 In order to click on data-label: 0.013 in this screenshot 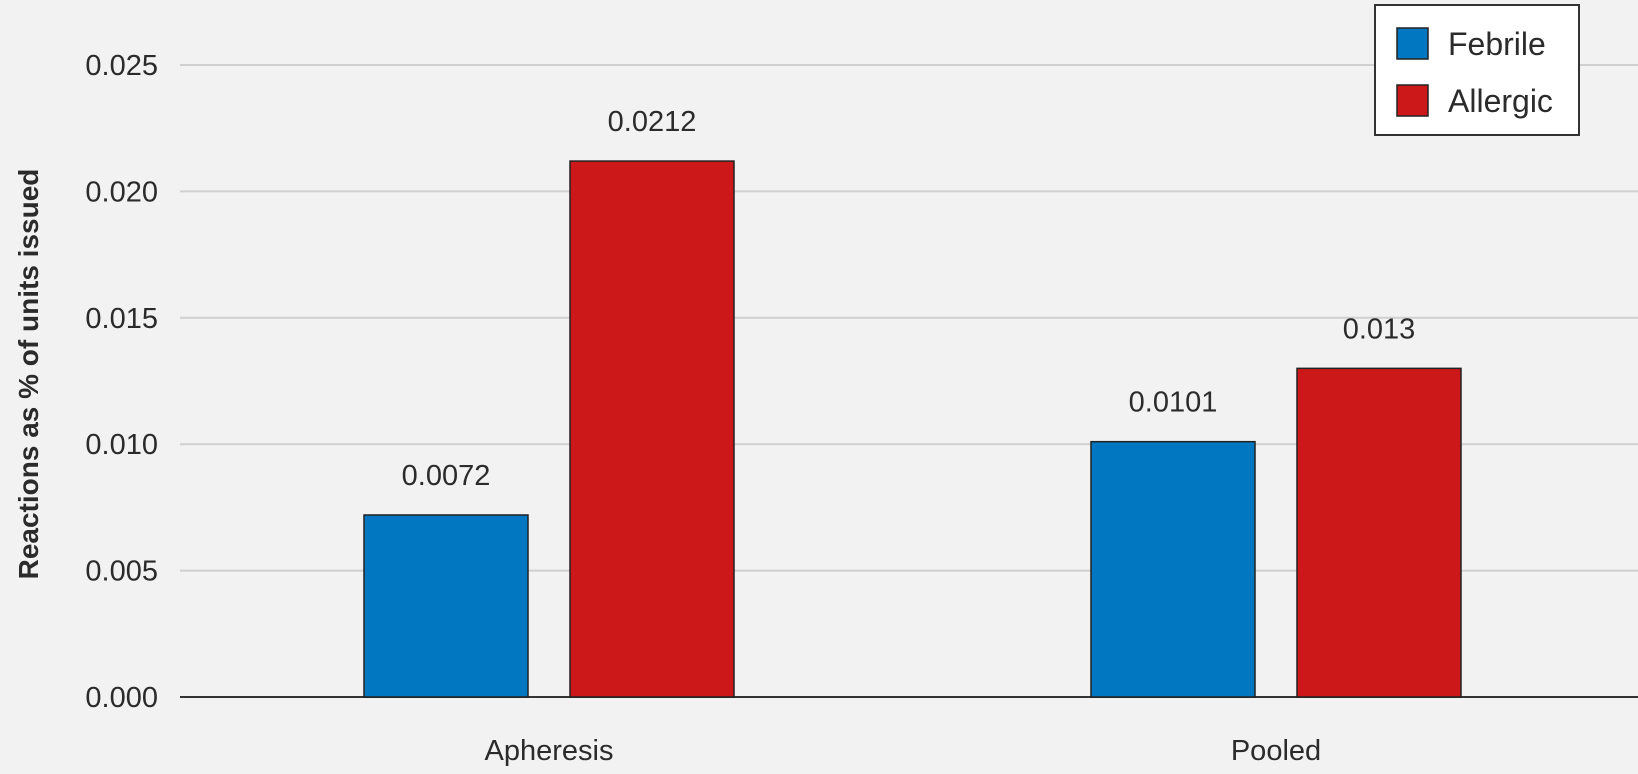, I will do `click(1379, 329)`.